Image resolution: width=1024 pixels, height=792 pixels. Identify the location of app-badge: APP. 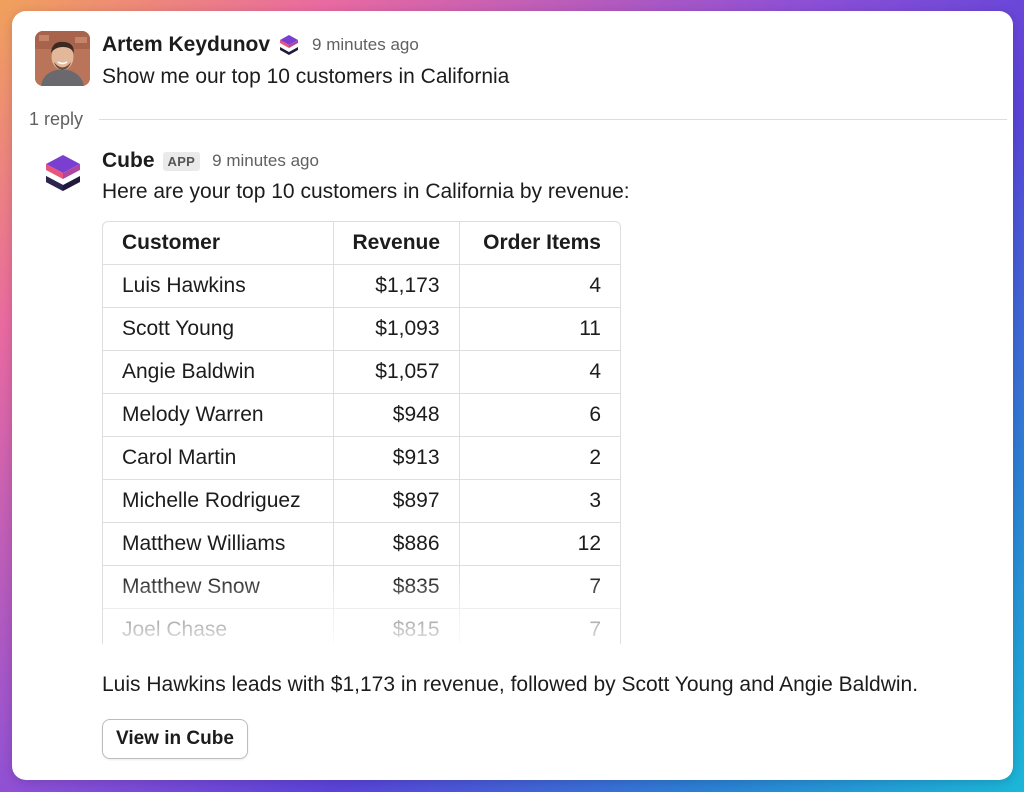
(181, 161).